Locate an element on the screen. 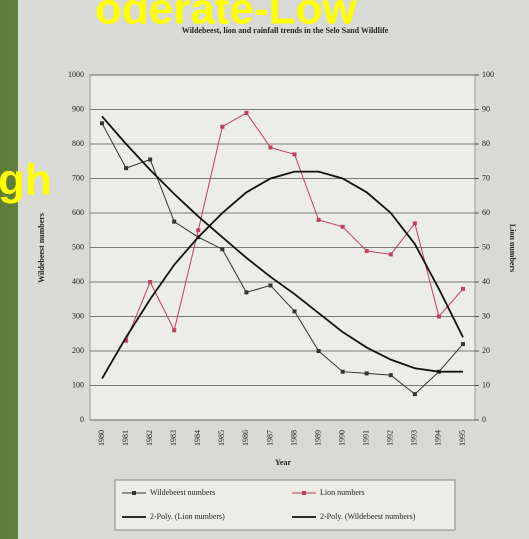 The height and width of the screenshot is (539, 529). y-tick-label: 800 is located at coordinates (78, 143).